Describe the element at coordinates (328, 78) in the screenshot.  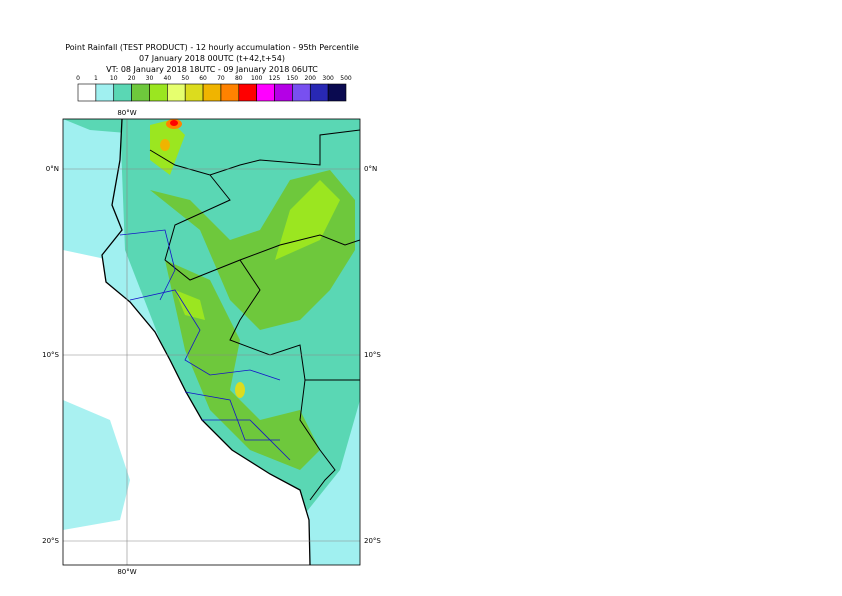
I see `legend-label: 300` at that location.